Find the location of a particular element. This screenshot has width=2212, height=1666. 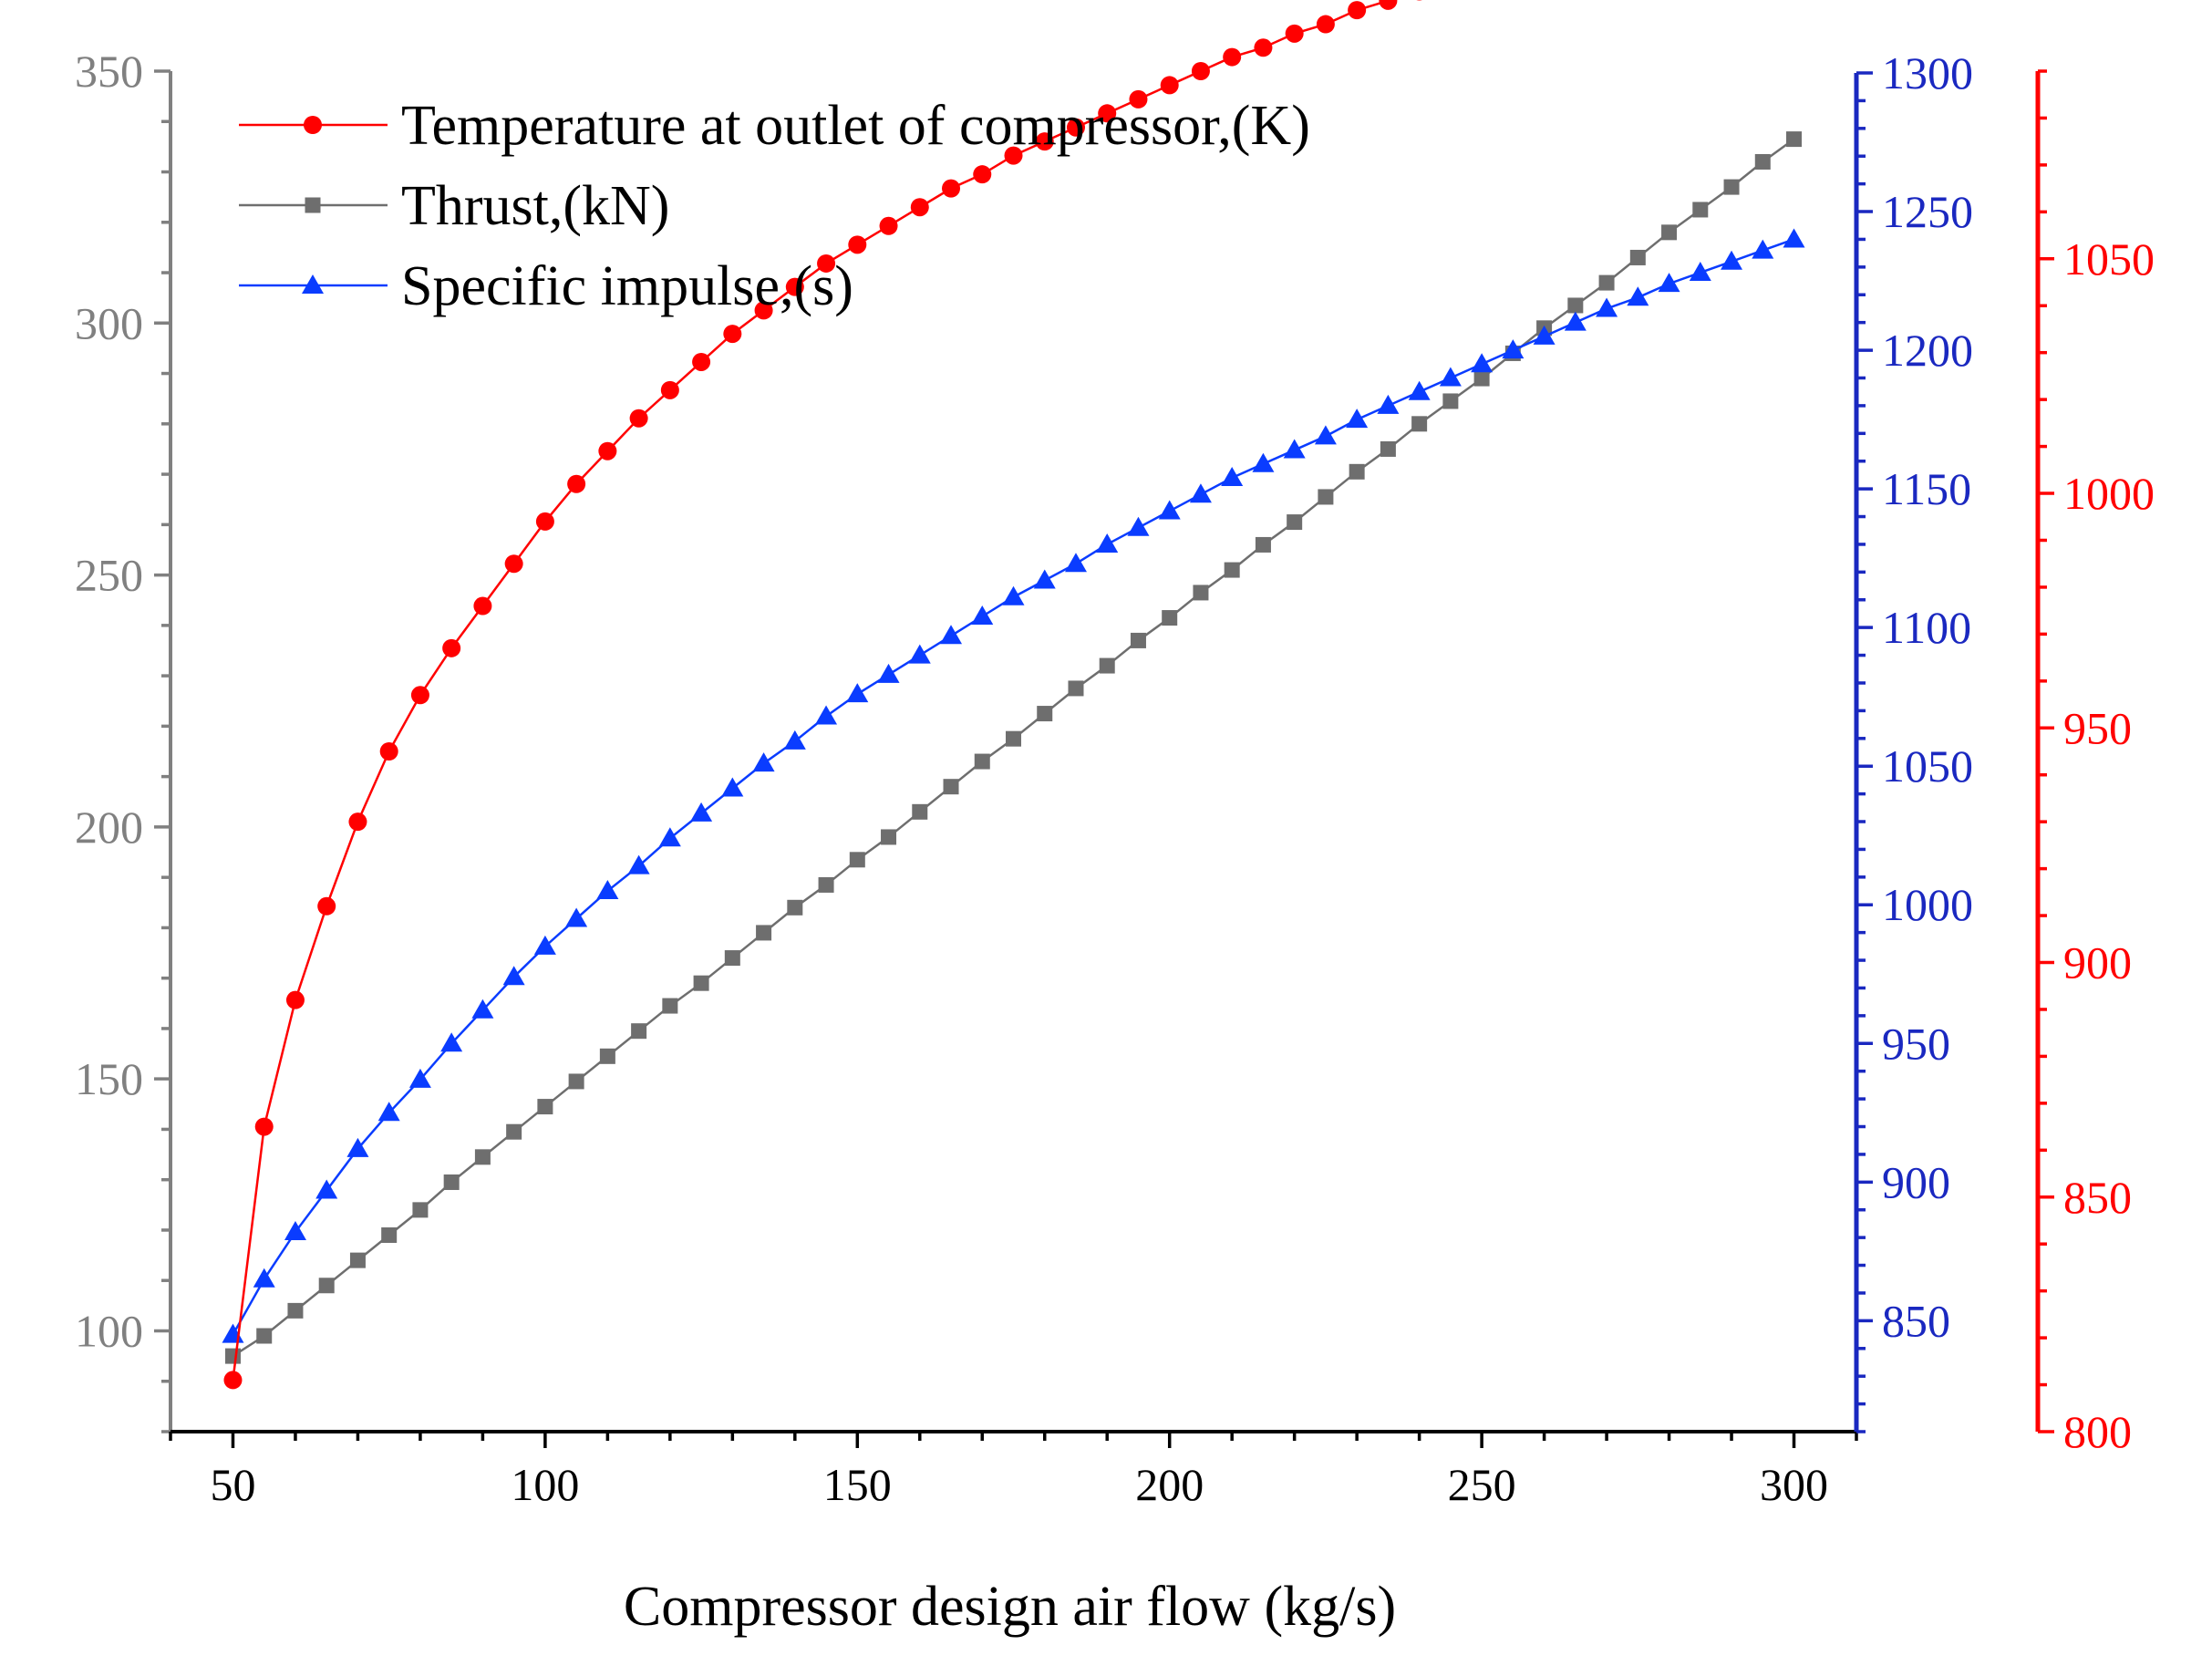

blue-axis-tick-label: 1150 is located at coordinates (1926, 489).